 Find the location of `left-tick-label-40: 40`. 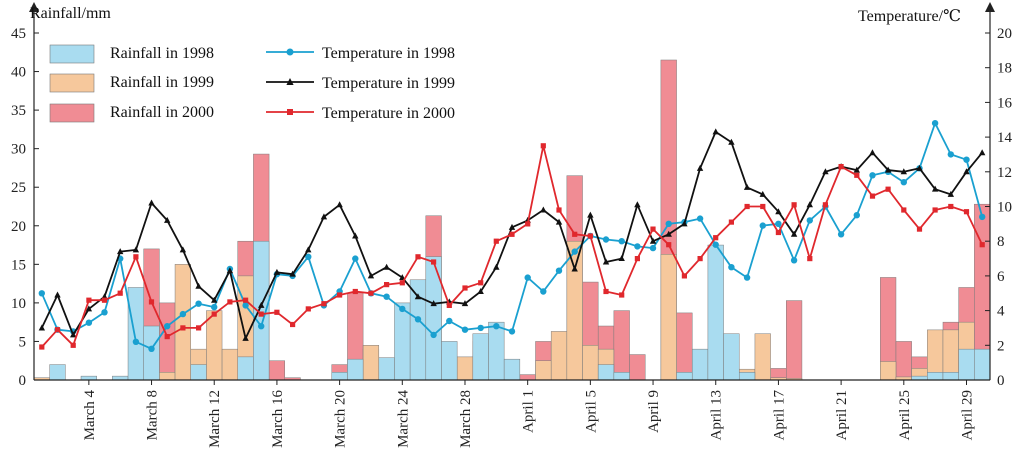

left-tick-label-40: 40 is located at coordinates (18, 73).